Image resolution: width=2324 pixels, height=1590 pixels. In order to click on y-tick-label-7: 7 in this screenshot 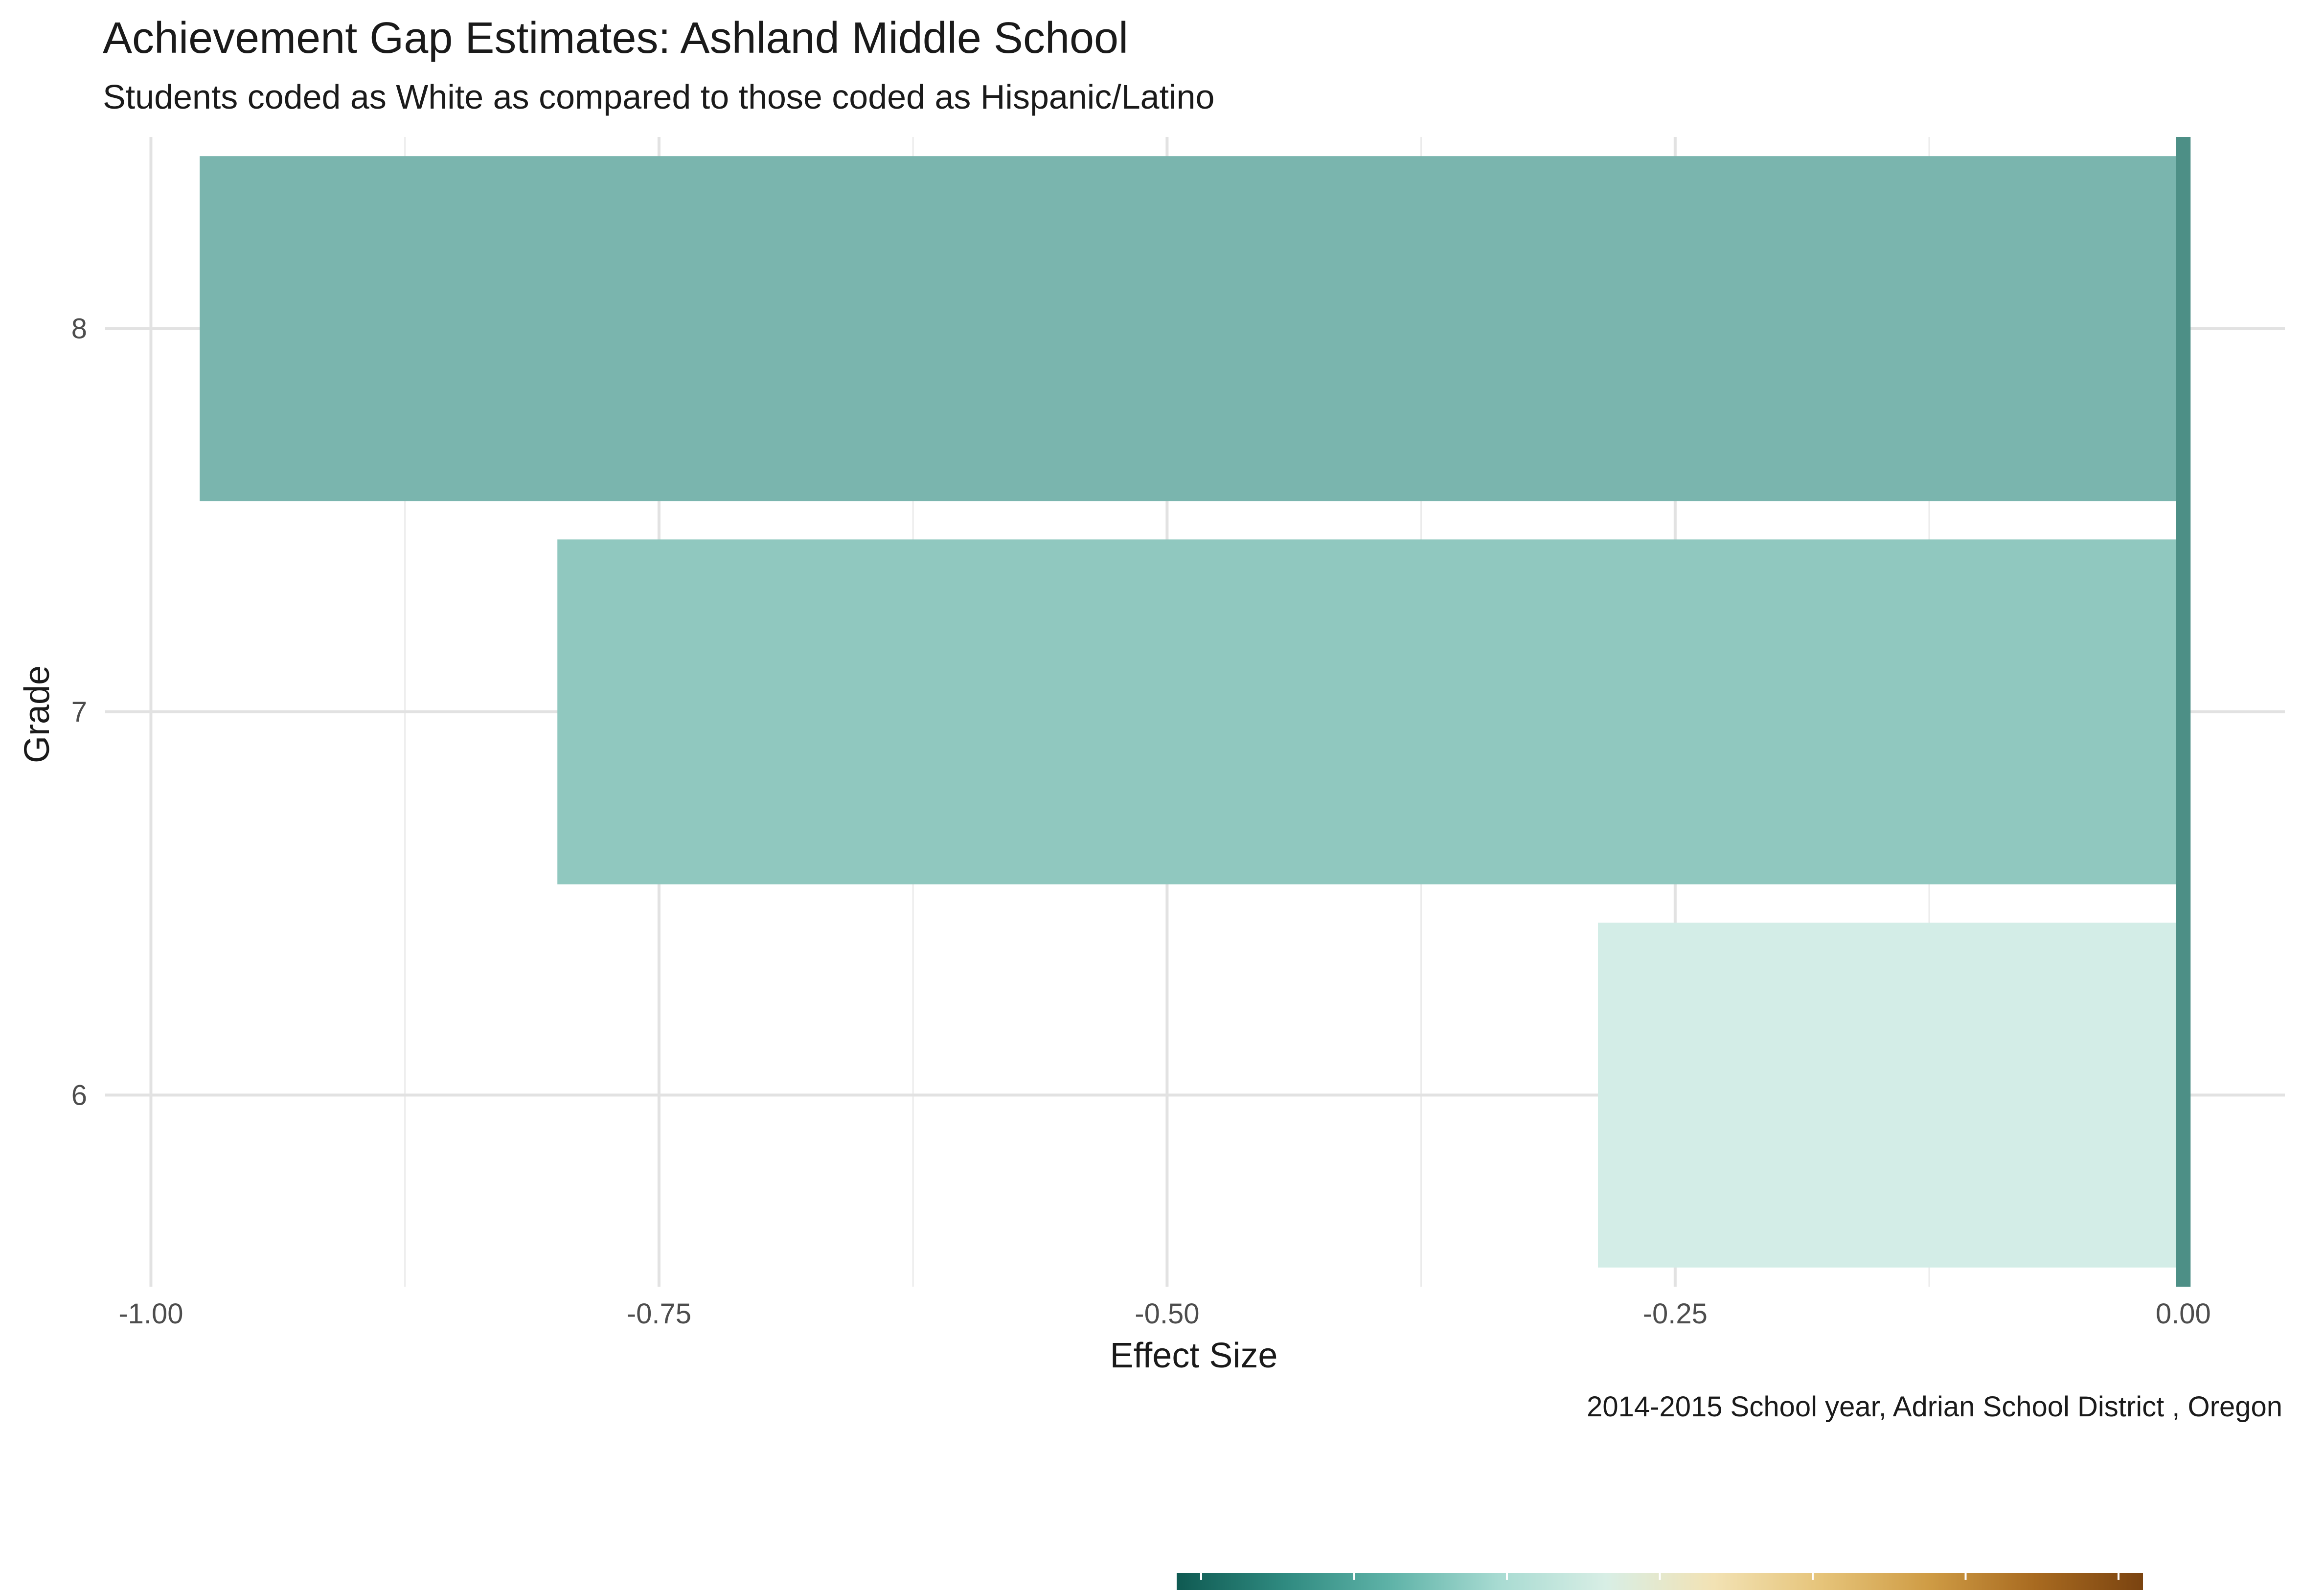, I will do `click(79, 712)`.